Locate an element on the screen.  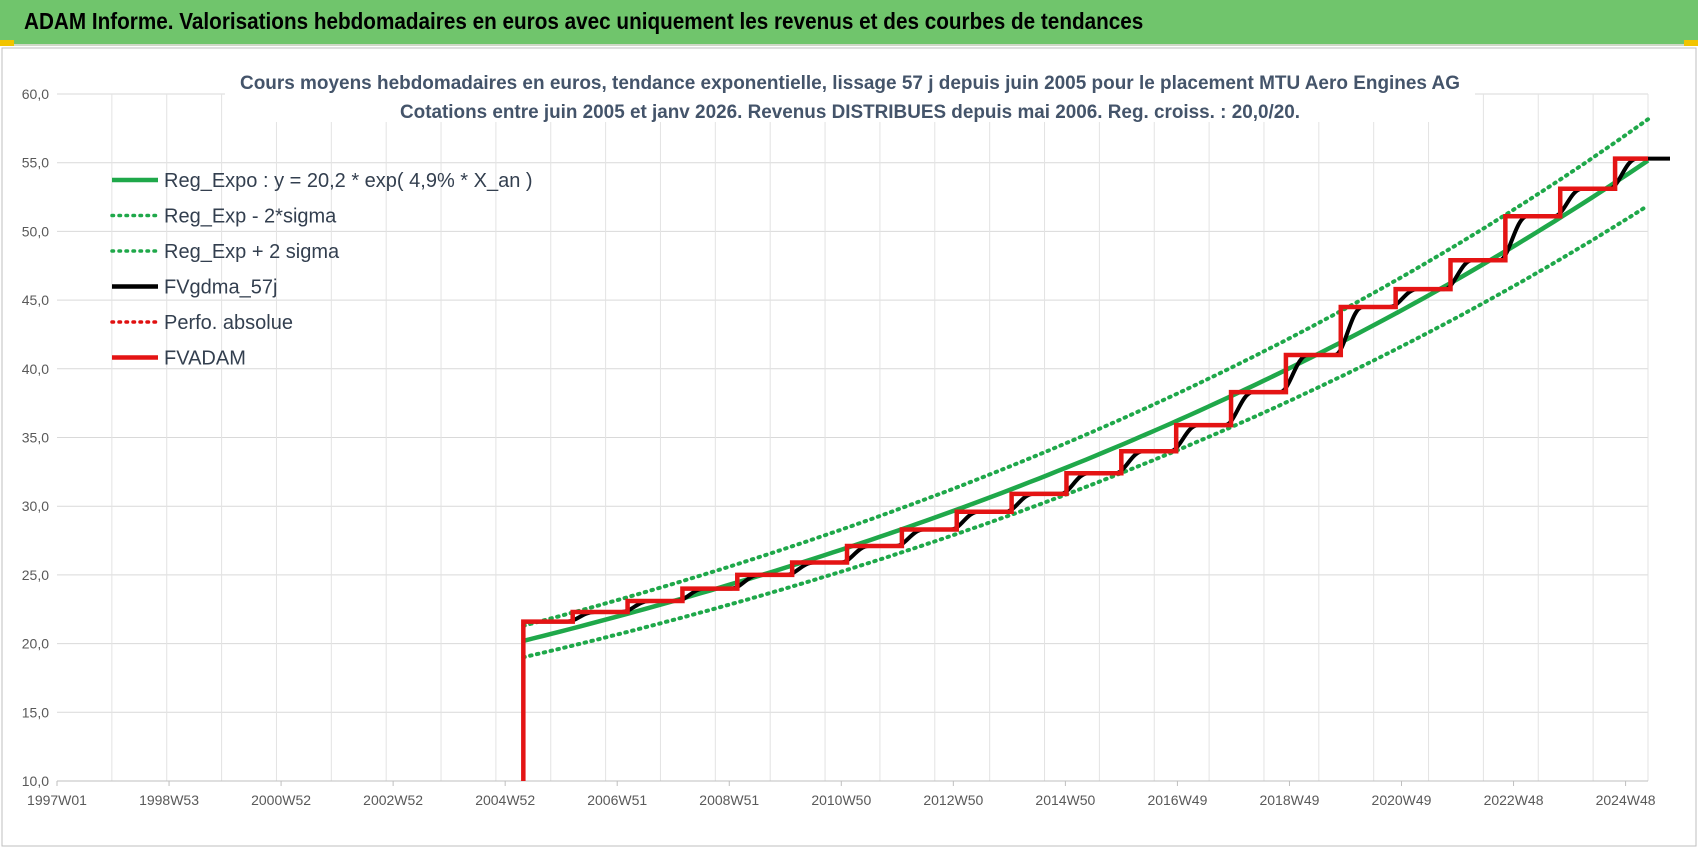
legend-label: FVgdma_57j is located at coordinates (220, 288).